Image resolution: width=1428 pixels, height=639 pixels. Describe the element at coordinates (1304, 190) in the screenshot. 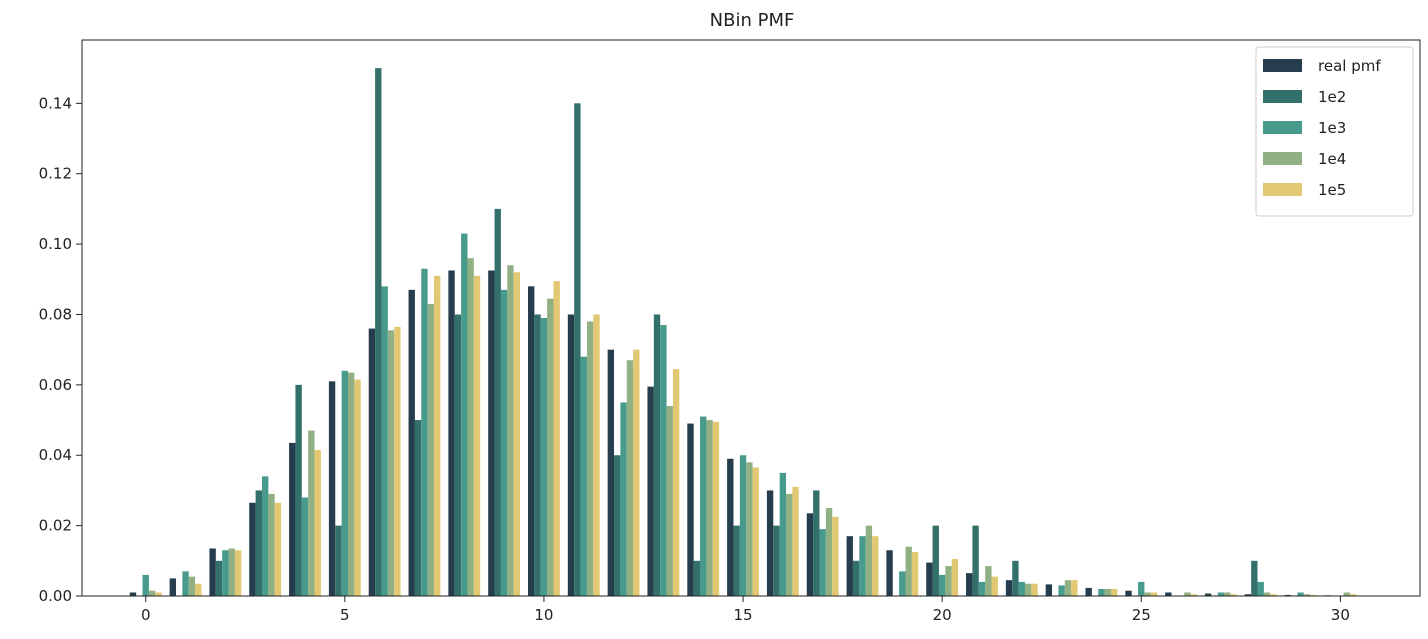

I see `legend-item: 1e5` at that location.